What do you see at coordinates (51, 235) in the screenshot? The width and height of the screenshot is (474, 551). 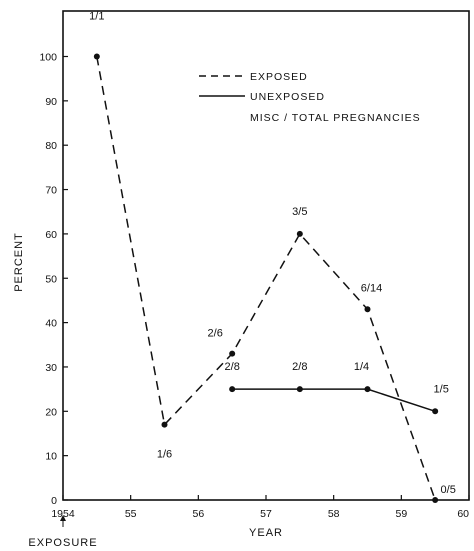 I see `y-tick-label: 60` at bounding box center [51, 235].